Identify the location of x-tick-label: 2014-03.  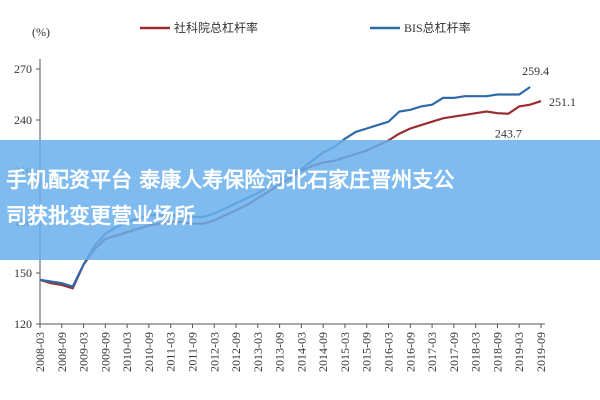
(301, 352).